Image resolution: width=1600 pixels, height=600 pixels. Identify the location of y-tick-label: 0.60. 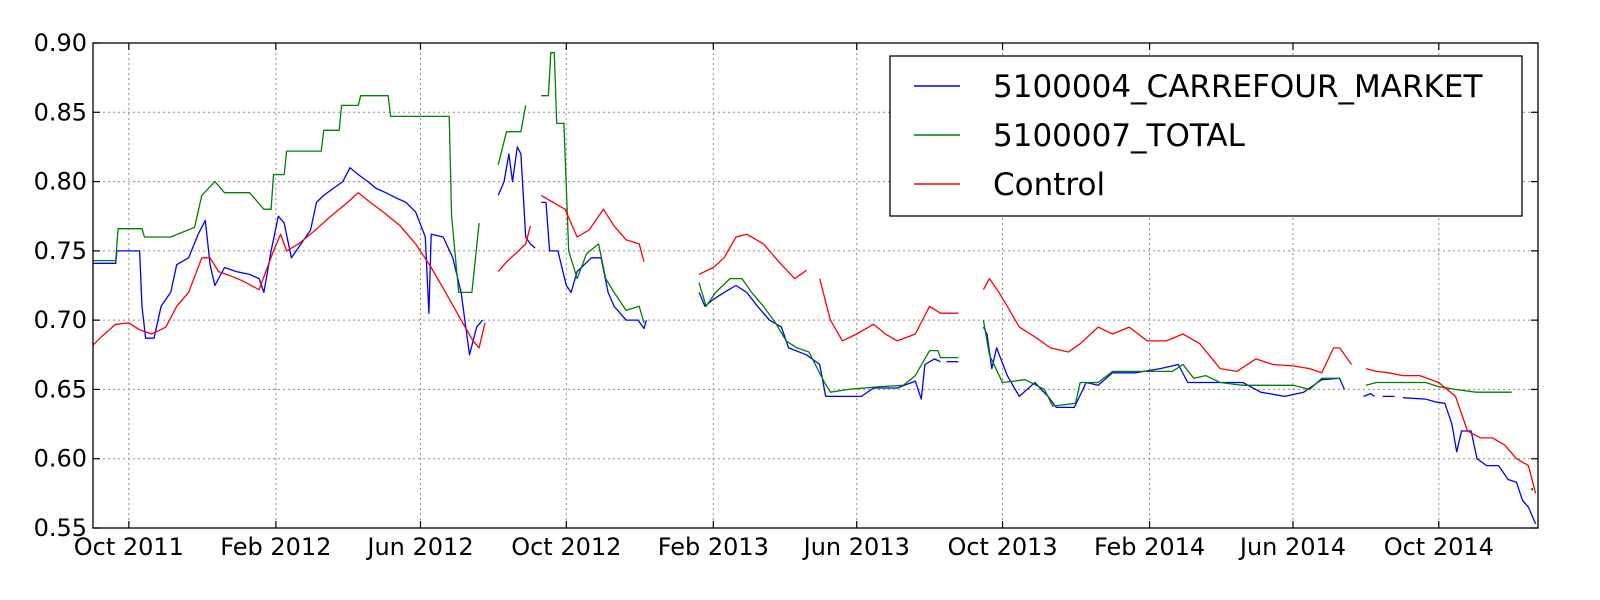
(60, 459).